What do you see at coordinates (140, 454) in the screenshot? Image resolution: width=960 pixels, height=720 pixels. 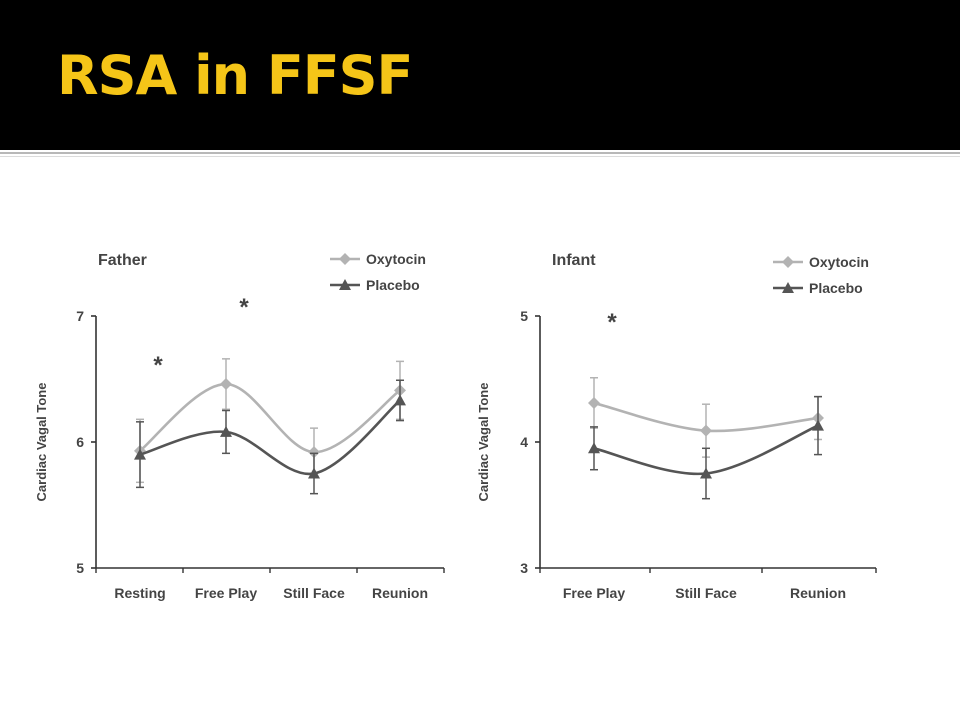 I see `data-point-resting` at bounding box center [140, 454].